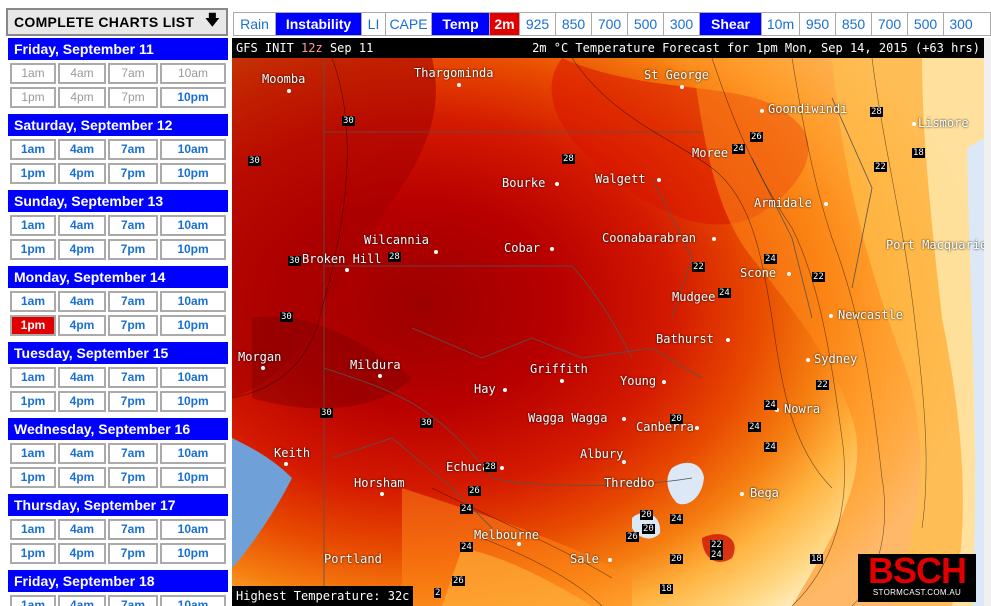  I want to click on city-label: Goondiwindi, so click(808, 109).